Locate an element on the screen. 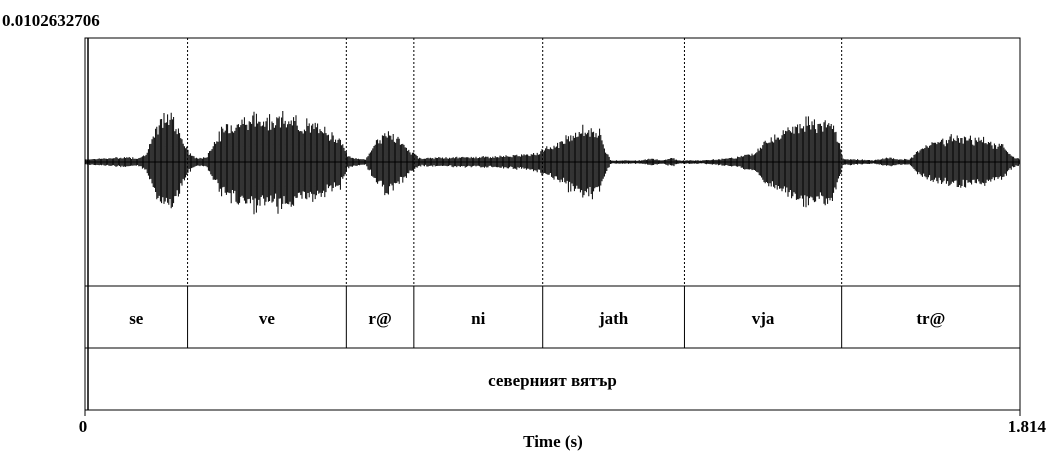 The height and width of the screenshot is (452, 1050). word-label: северният вятър is located at coordinates (552, 380).